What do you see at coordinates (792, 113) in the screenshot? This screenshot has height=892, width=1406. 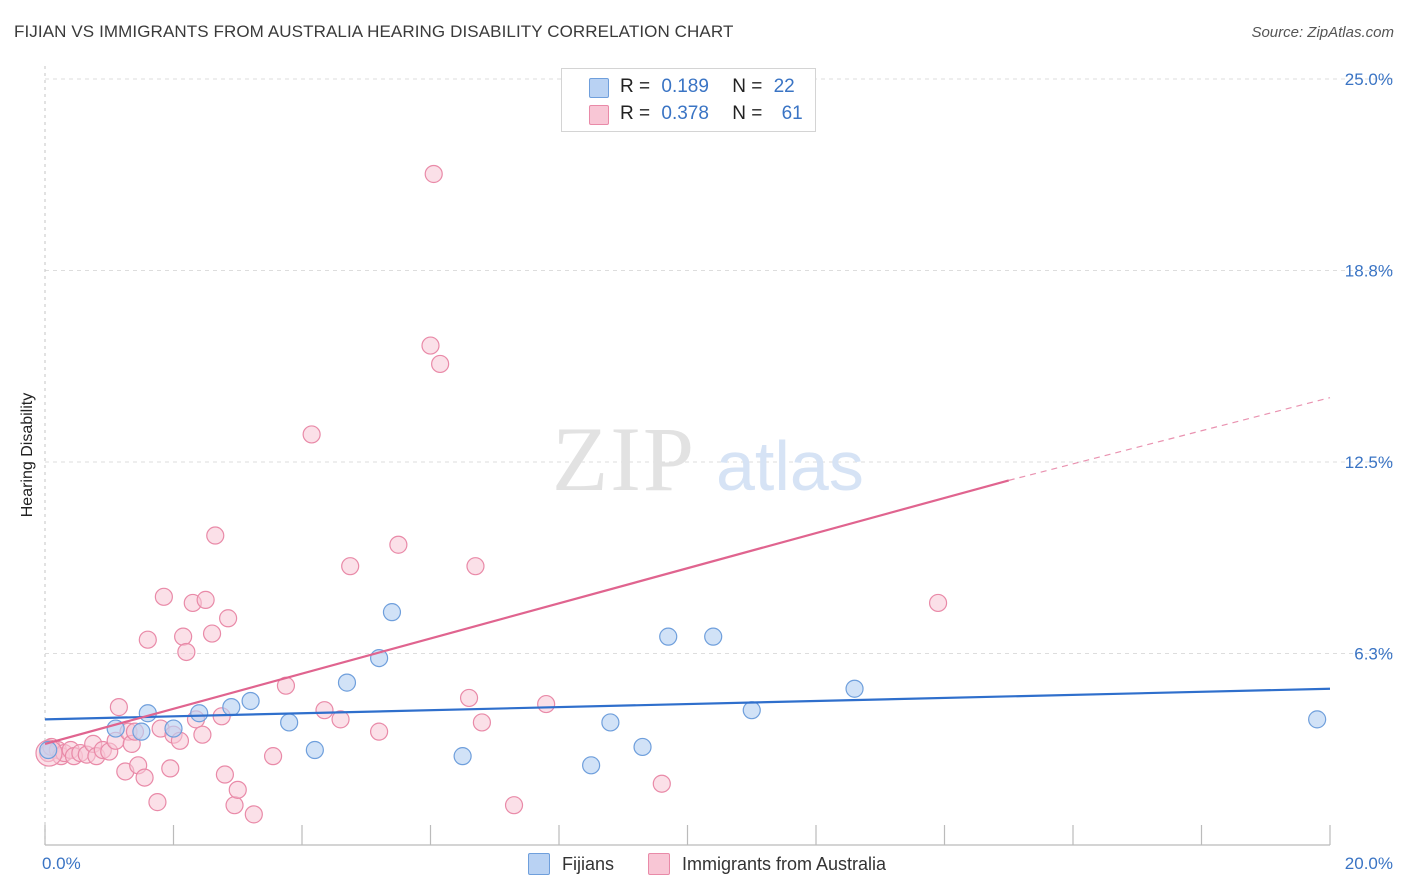 I see `legend-n-value: 61` at bounding box center [792, 113].